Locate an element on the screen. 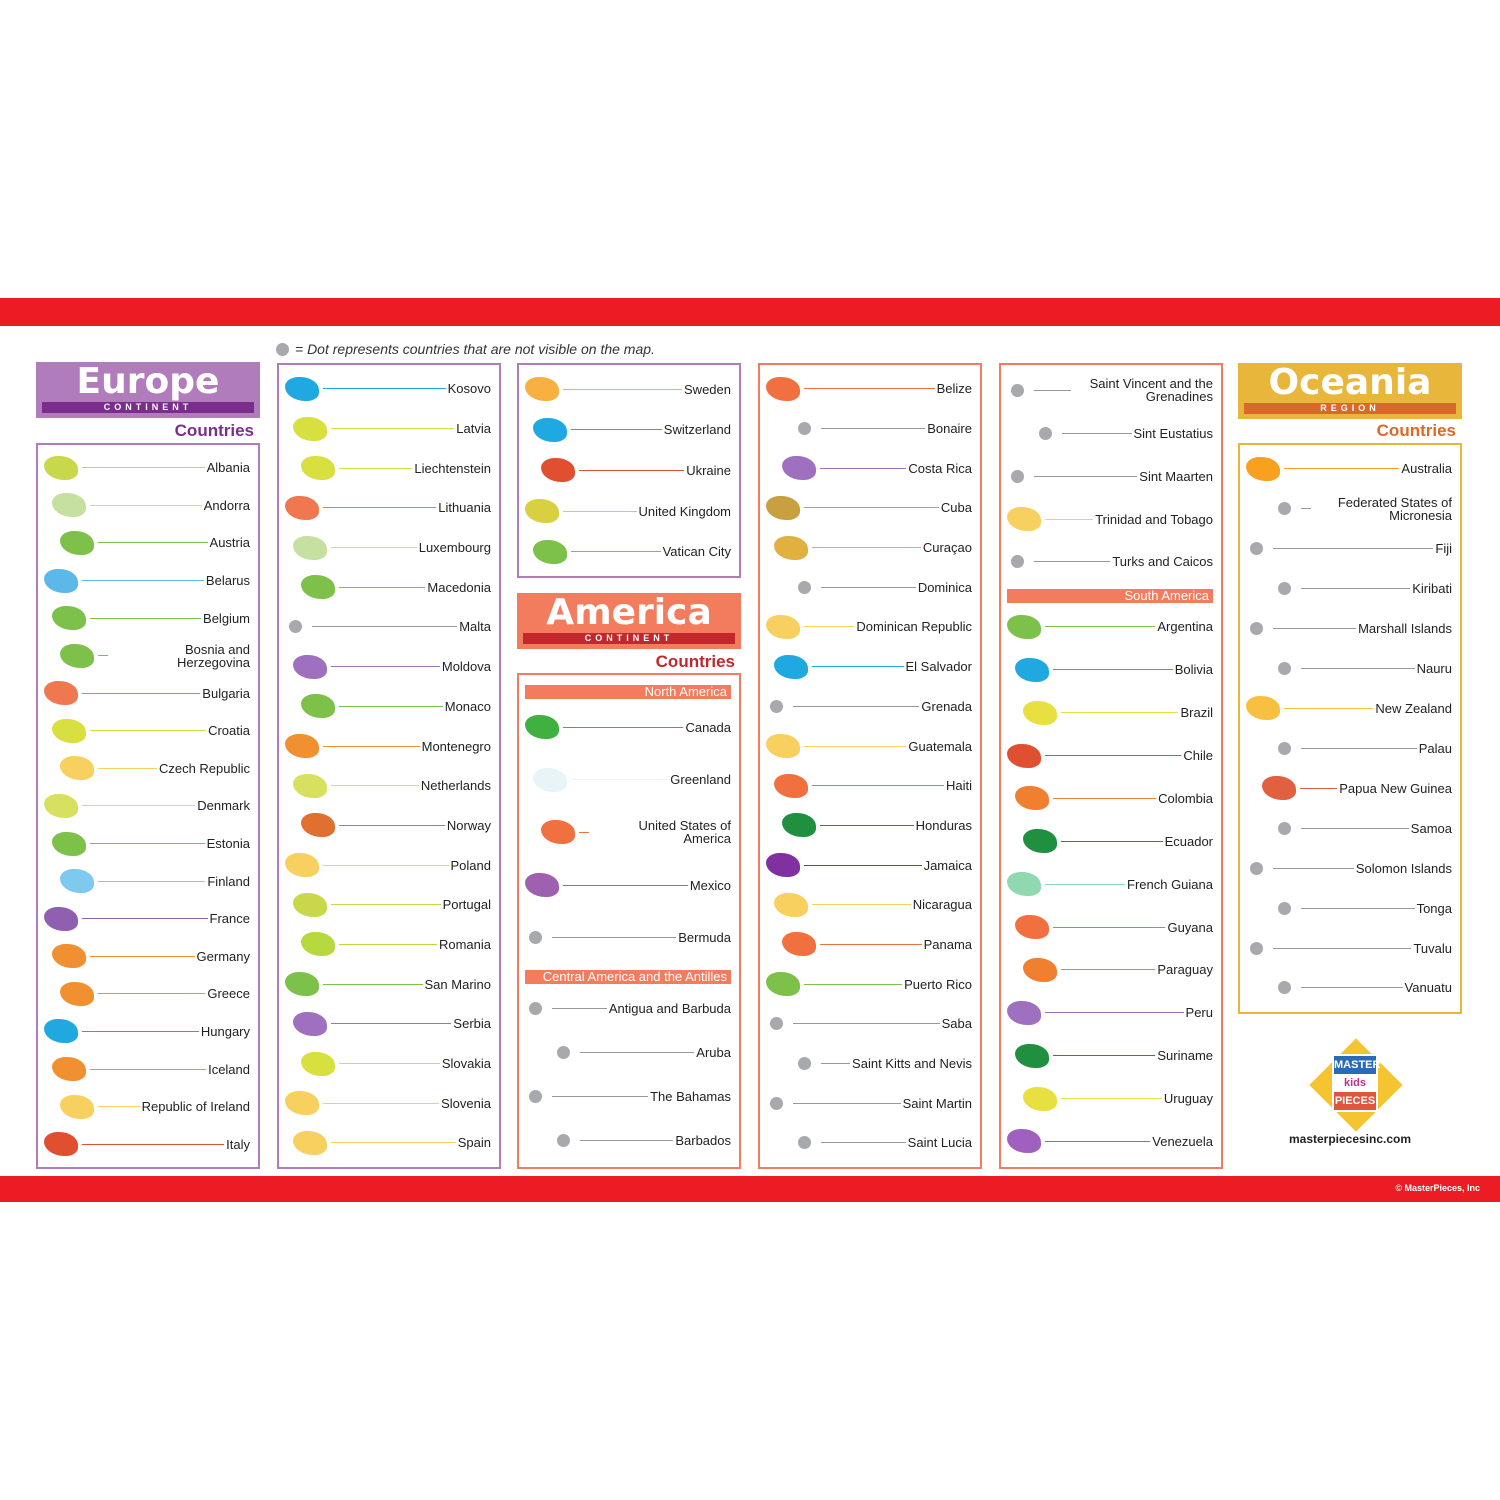 Image resolution: width=1500 pixels, height=1500 pixels. country-item: El Salvador is located at coordinates (869, 667).